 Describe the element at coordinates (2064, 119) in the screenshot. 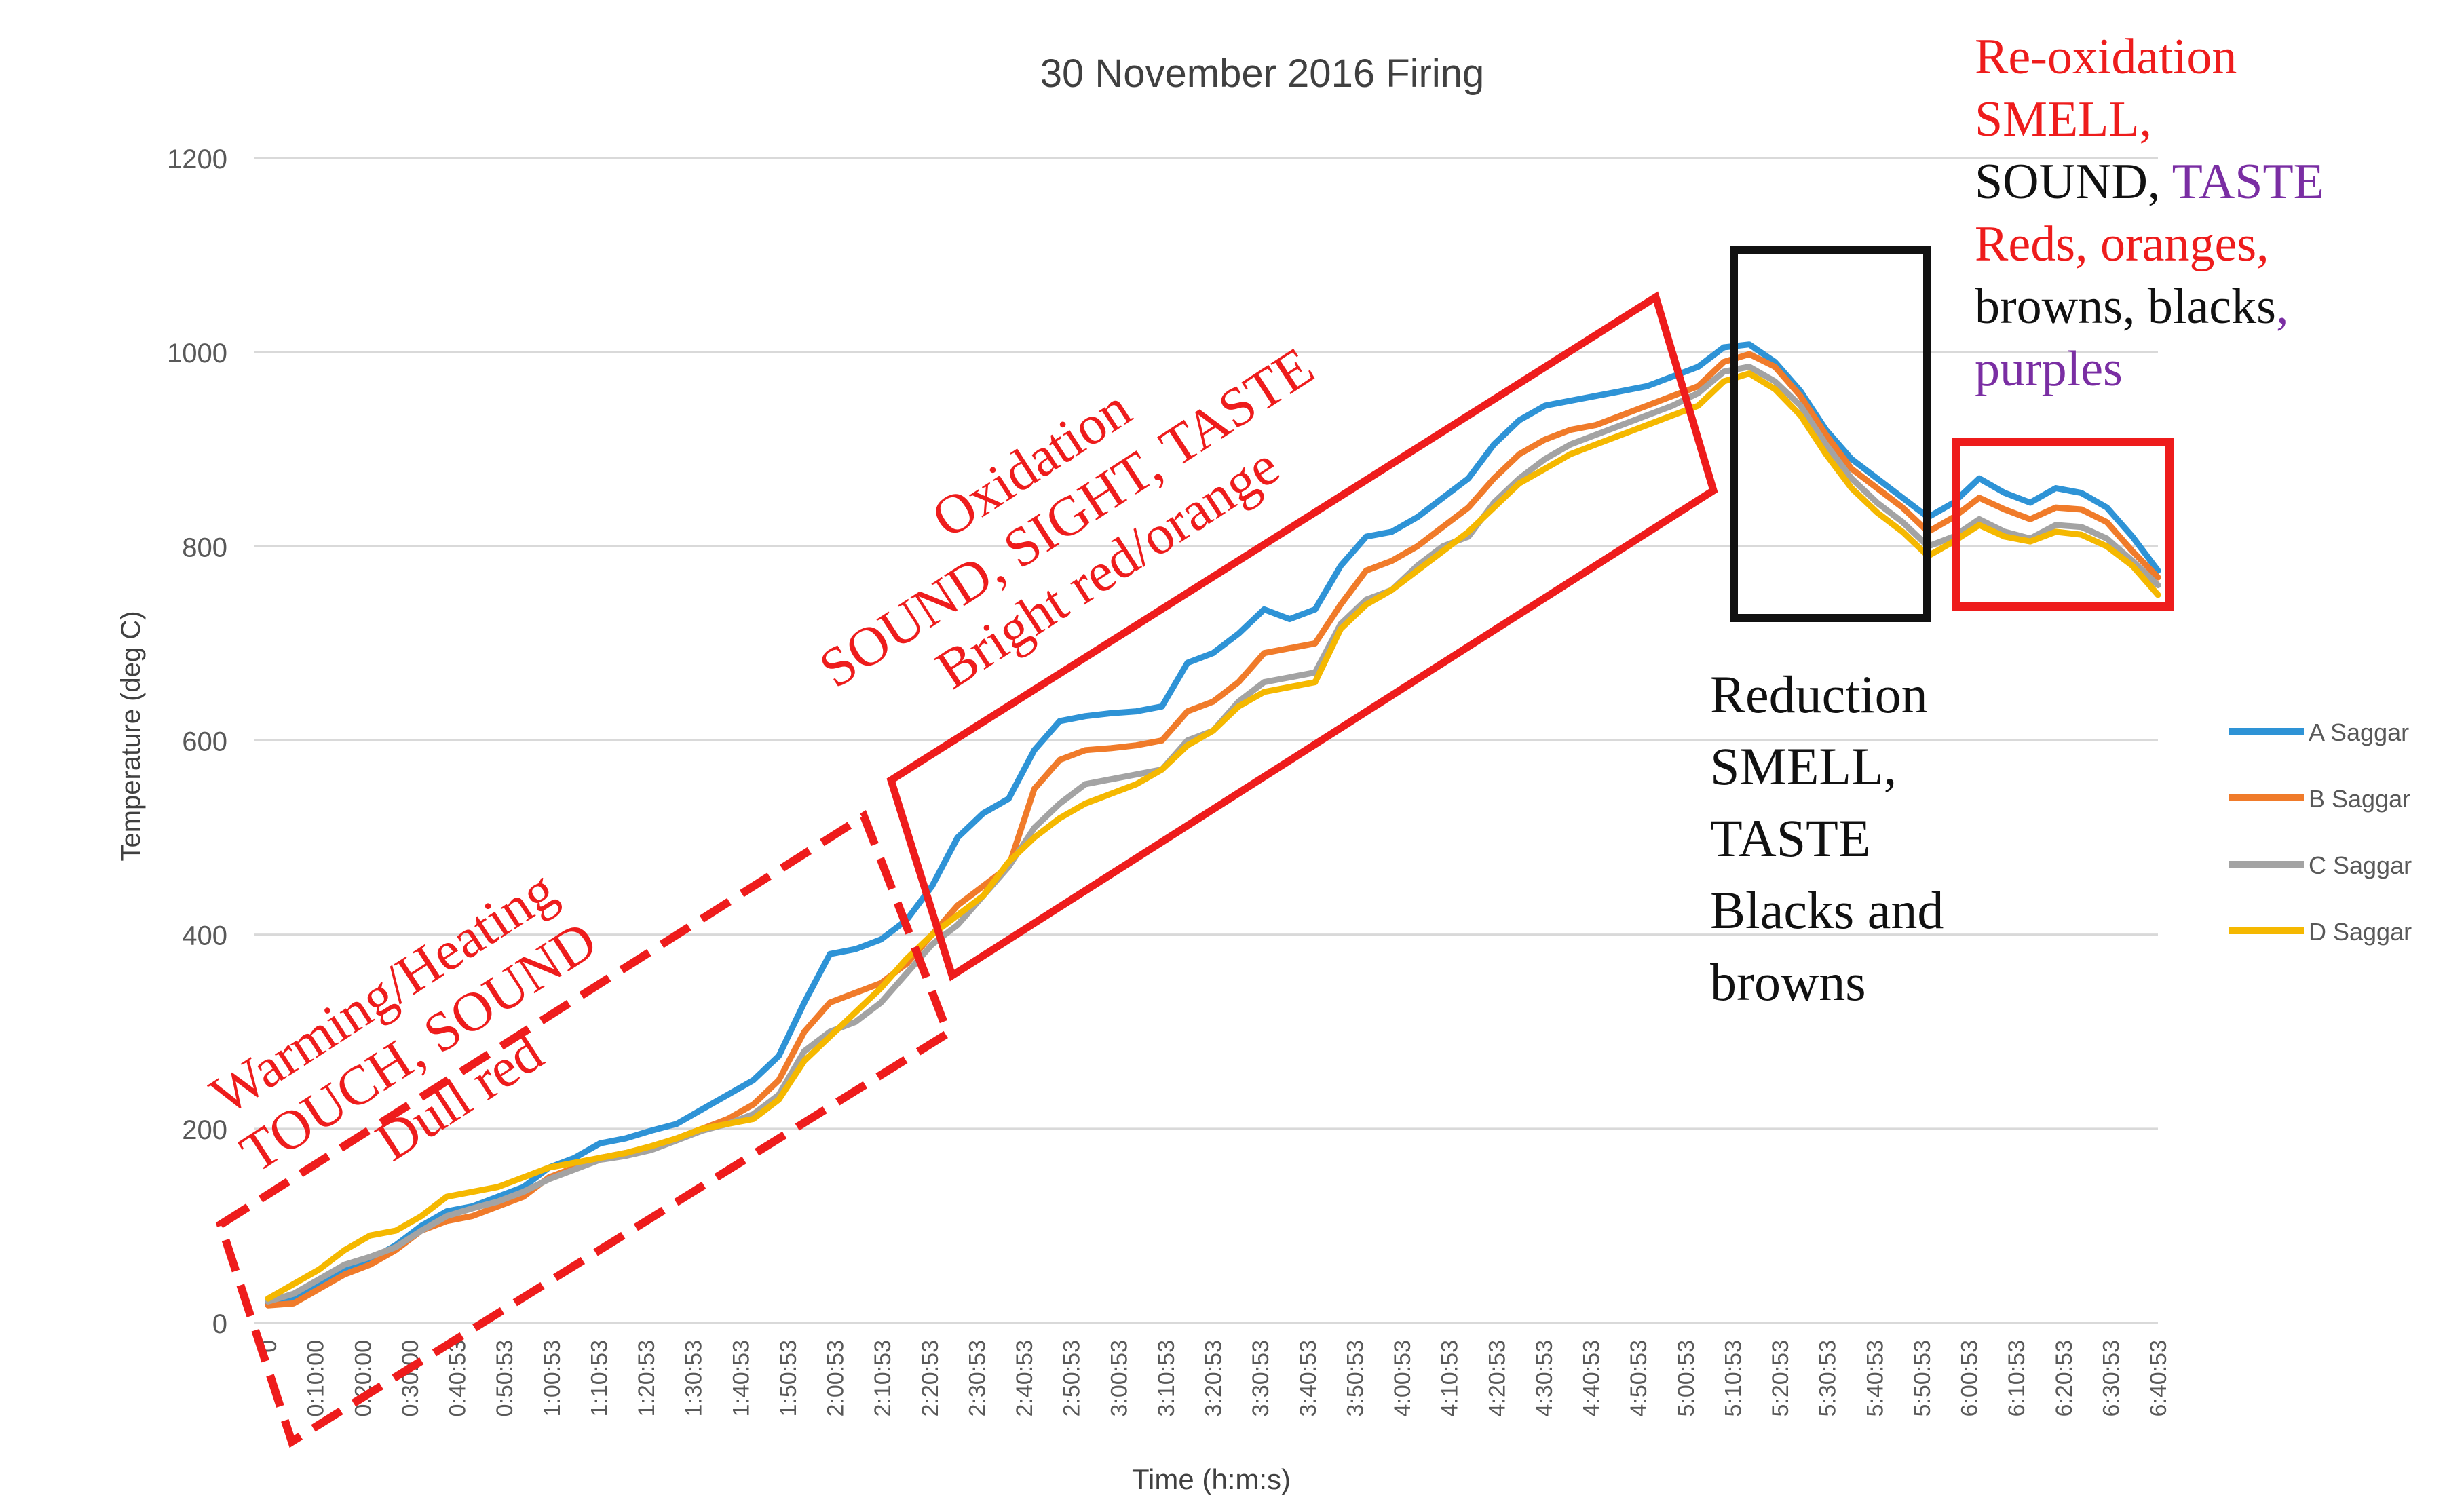

I see `reoxidation-line-2: SMELL,` at that location.